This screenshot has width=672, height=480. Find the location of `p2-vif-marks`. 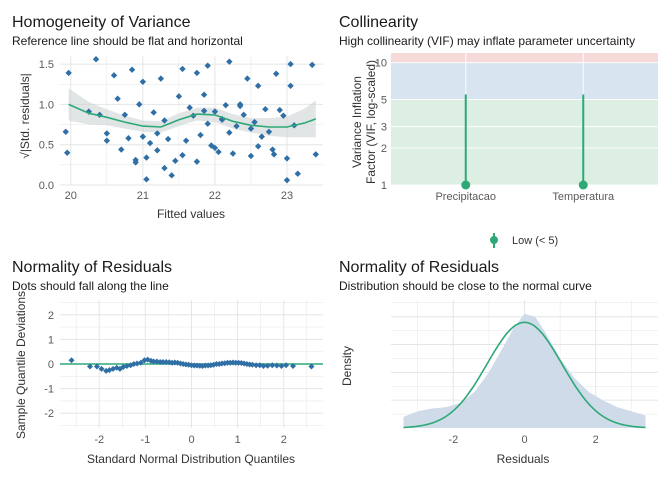

p2-vif-marks is located at coordinates (524, 142).